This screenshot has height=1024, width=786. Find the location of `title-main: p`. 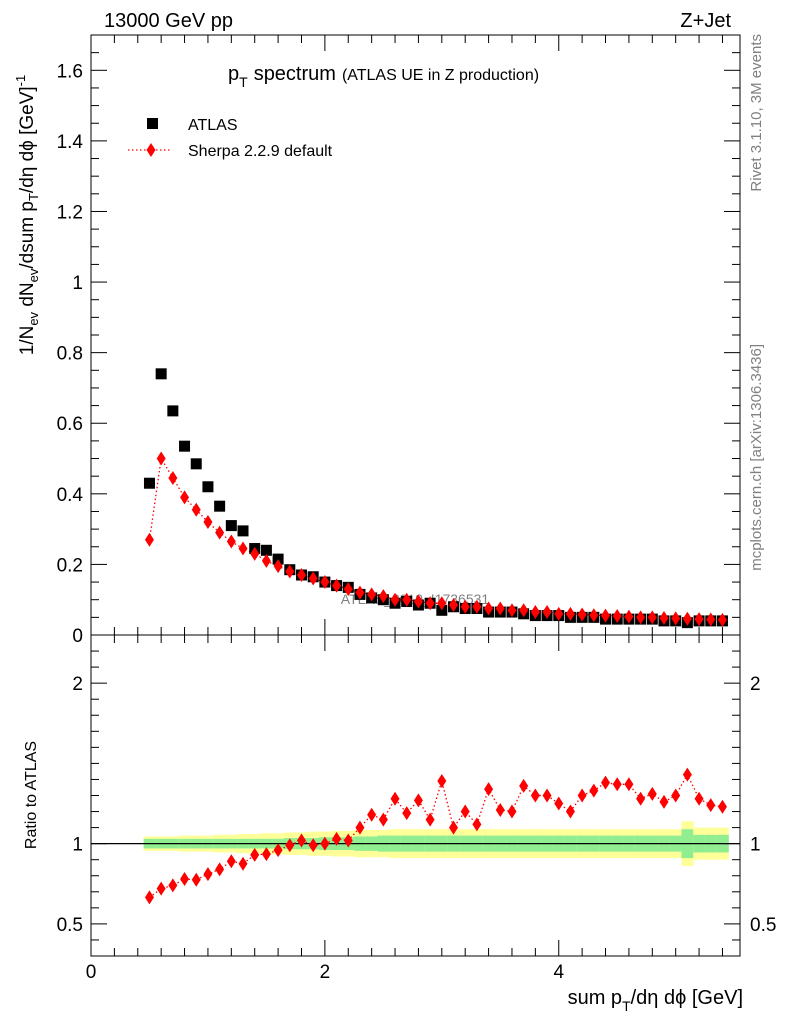

title-main: p is located at coordinates (233, 74).